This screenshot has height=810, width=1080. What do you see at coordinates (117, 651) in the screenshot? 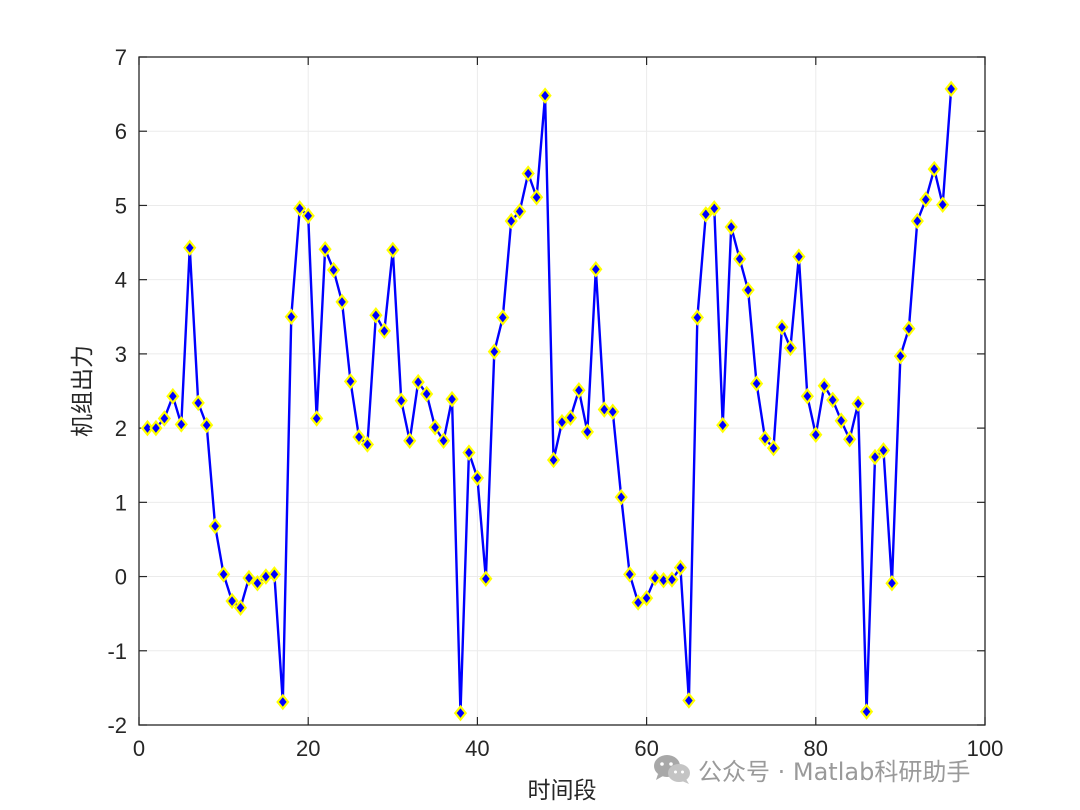
I see `y-tick-label: -1` at bounding box center [117, 651].